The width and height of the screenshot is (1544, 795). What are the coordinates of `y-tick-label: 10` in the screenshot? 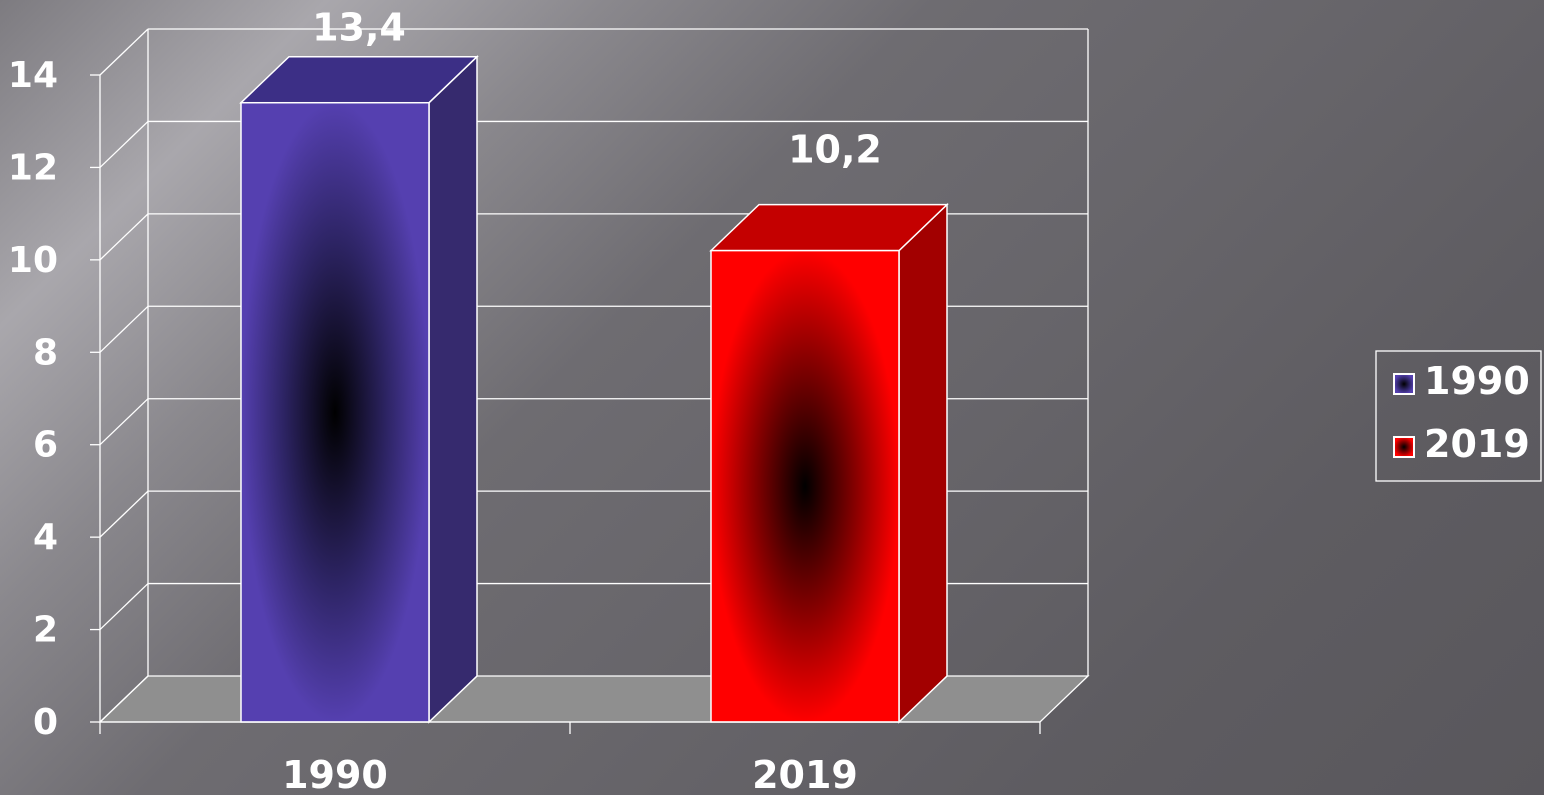 It's located at (33, 260).